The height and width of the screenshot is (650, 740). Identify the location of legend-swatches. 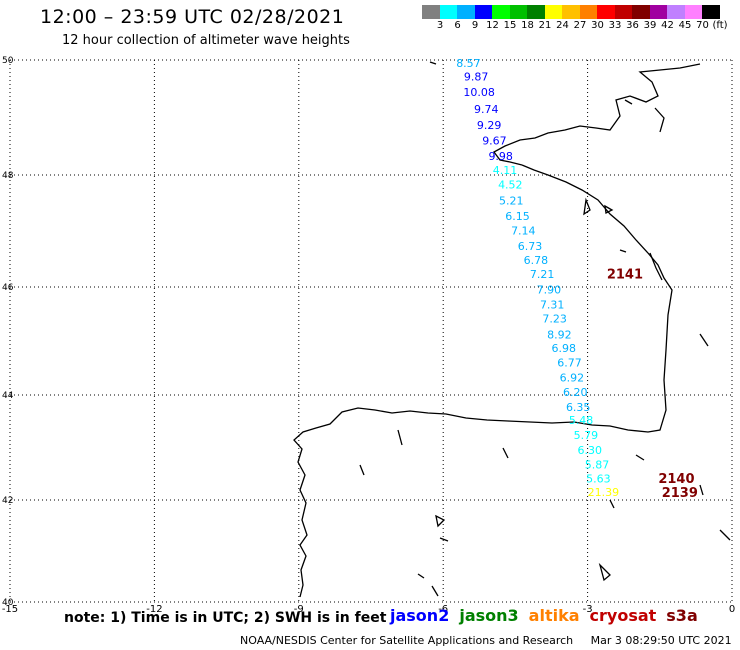
(571, 12).